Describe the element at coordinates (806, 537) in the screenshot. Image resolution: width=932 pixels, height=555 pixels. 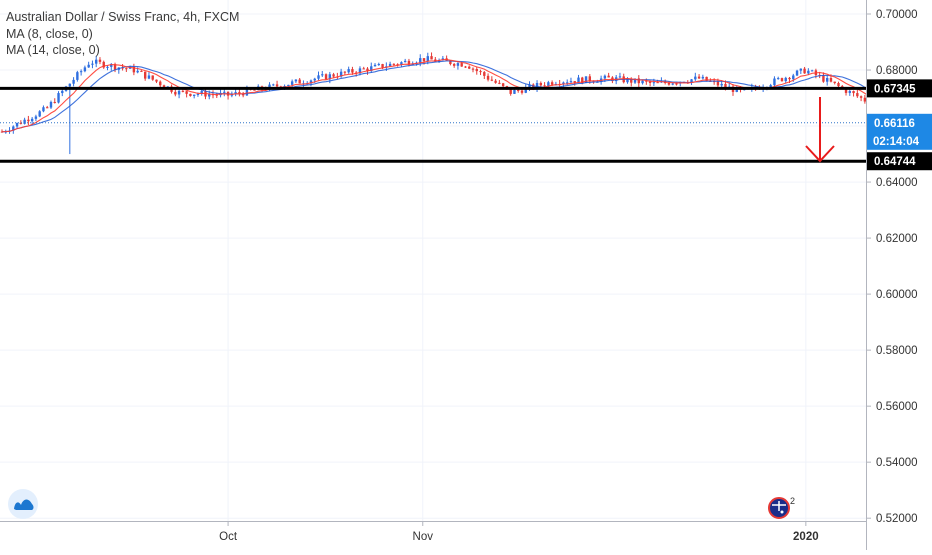
I see `x-tick-label: 2020` at that location.